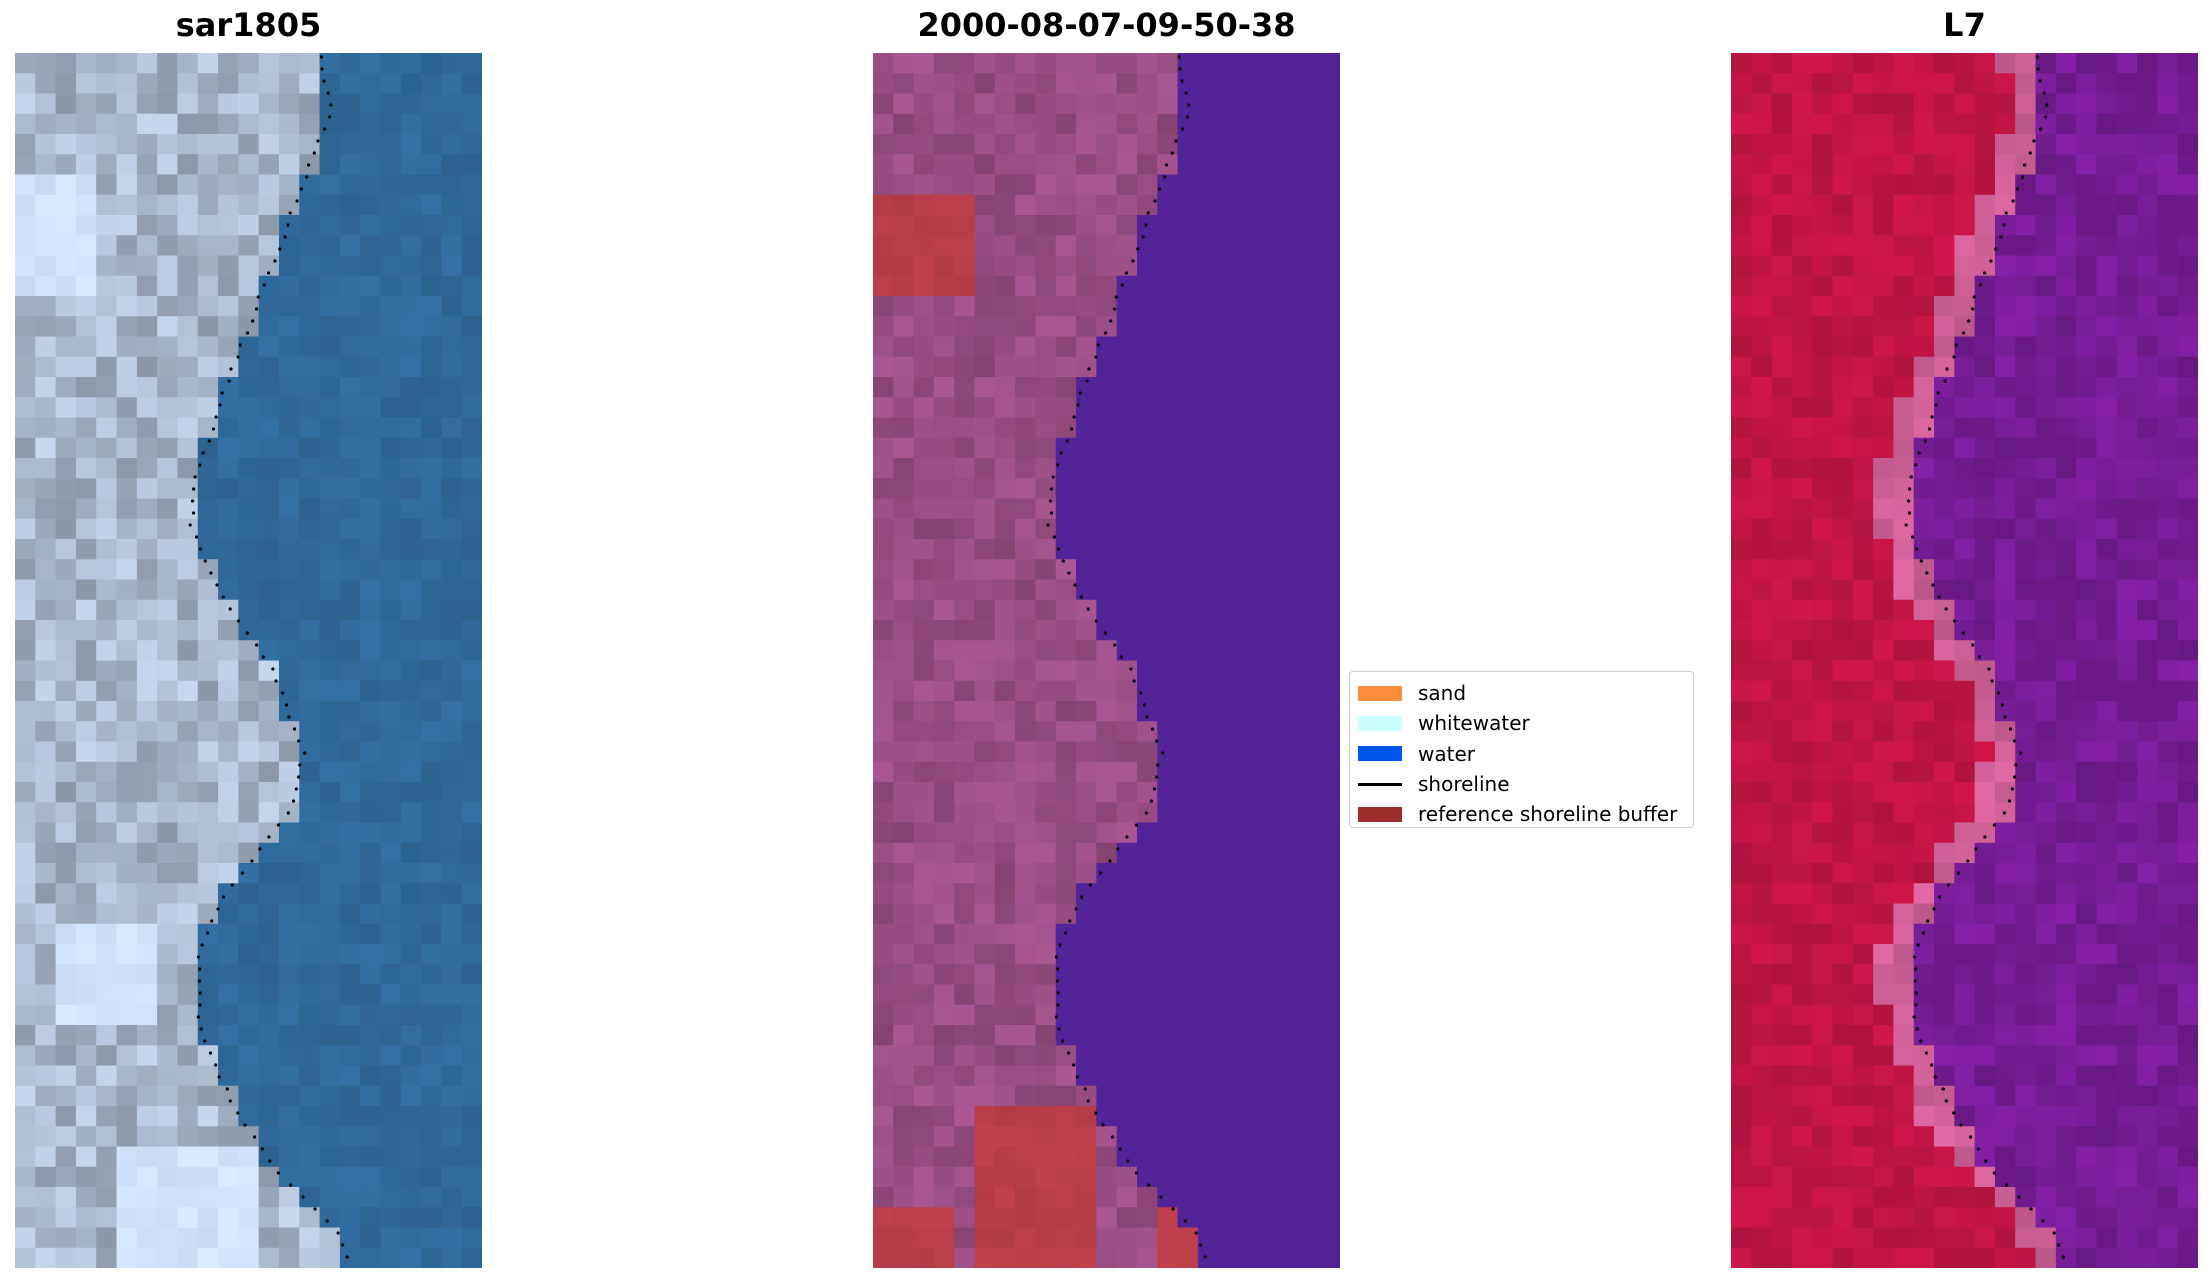 This screenshot has width=2211, height=1283. Describe the element at coordinates (1442, 693) in the screenshot. I see `legend-label-sand: sand` at that location.